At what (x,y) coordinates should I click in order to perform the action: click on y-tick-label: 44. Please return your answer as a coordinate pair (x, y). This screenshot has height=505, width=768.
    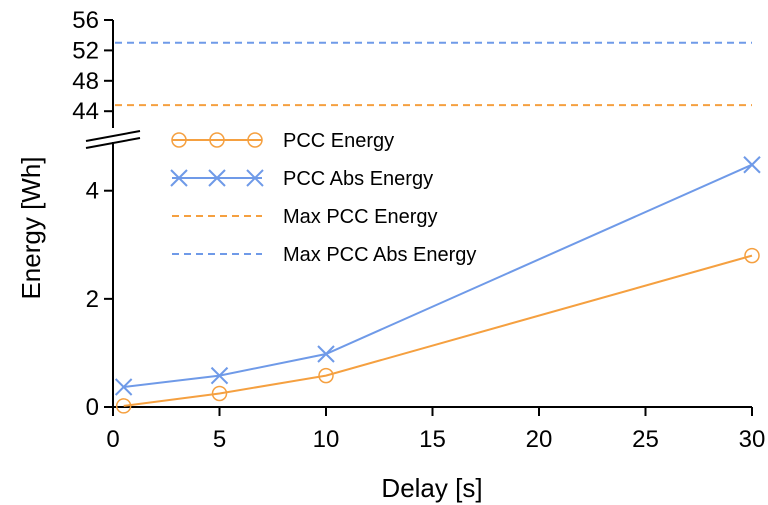
    Looking at the image, I should click on (85, 111).